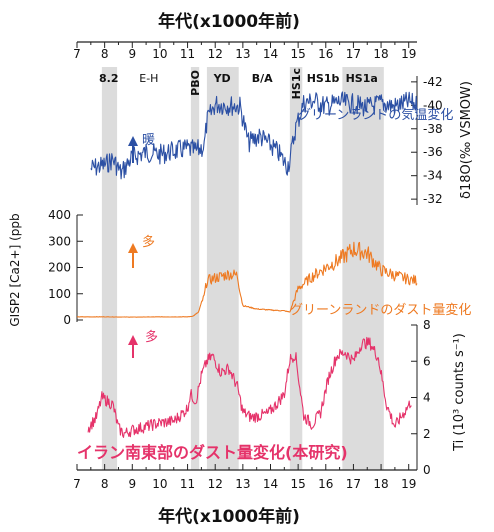 Image resolution: width=494 pixels, height=532 pixels. What do you see at coordinates (59, 268) in the screenshot?
I see `y-tick-label: 200` at bounding box center [59, 268].